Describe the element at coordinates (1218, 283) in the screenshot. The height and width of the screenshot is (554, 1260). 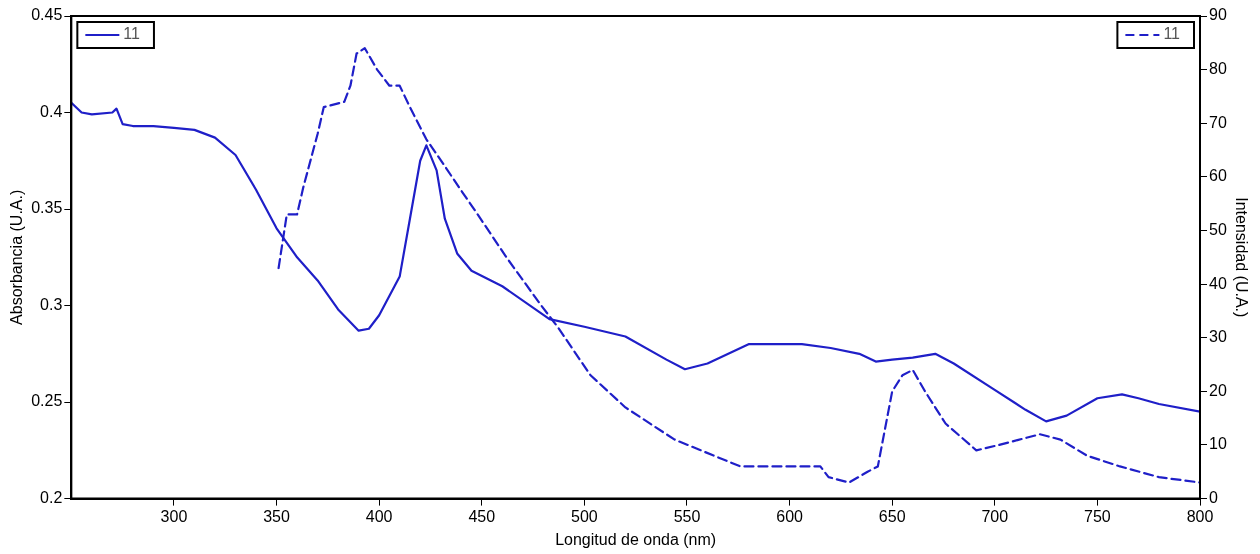
I see `y2-tick-label: 40` at that location.